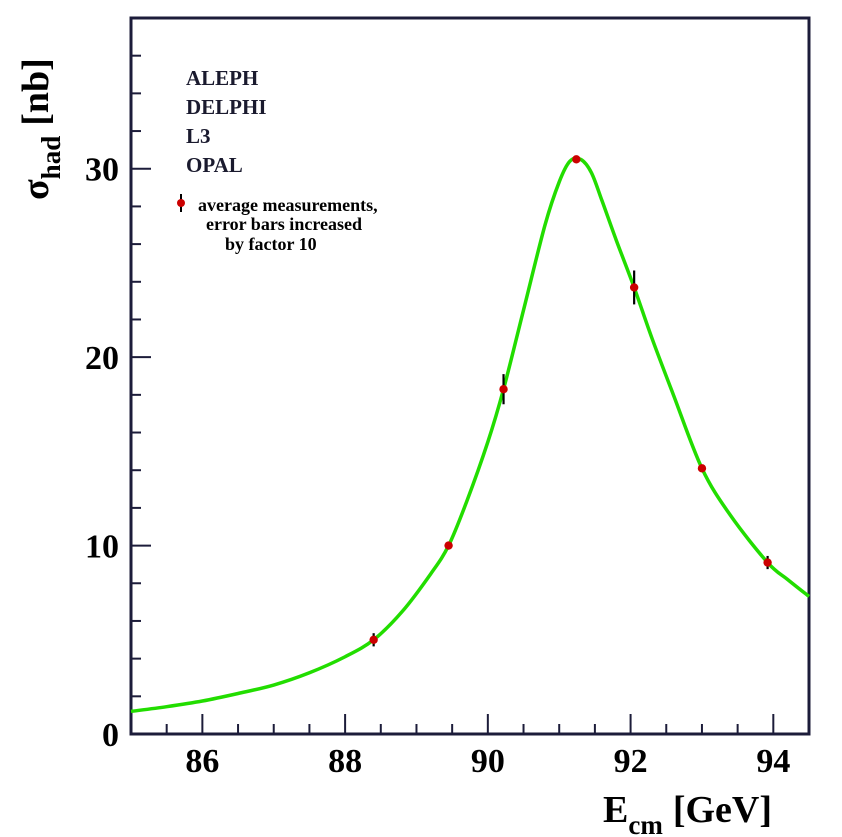  What do you see at coordinates (284, 224) in the screenshot?
I see `legend-entry-line-2: error bars increased` at bounding box center [284, 224].